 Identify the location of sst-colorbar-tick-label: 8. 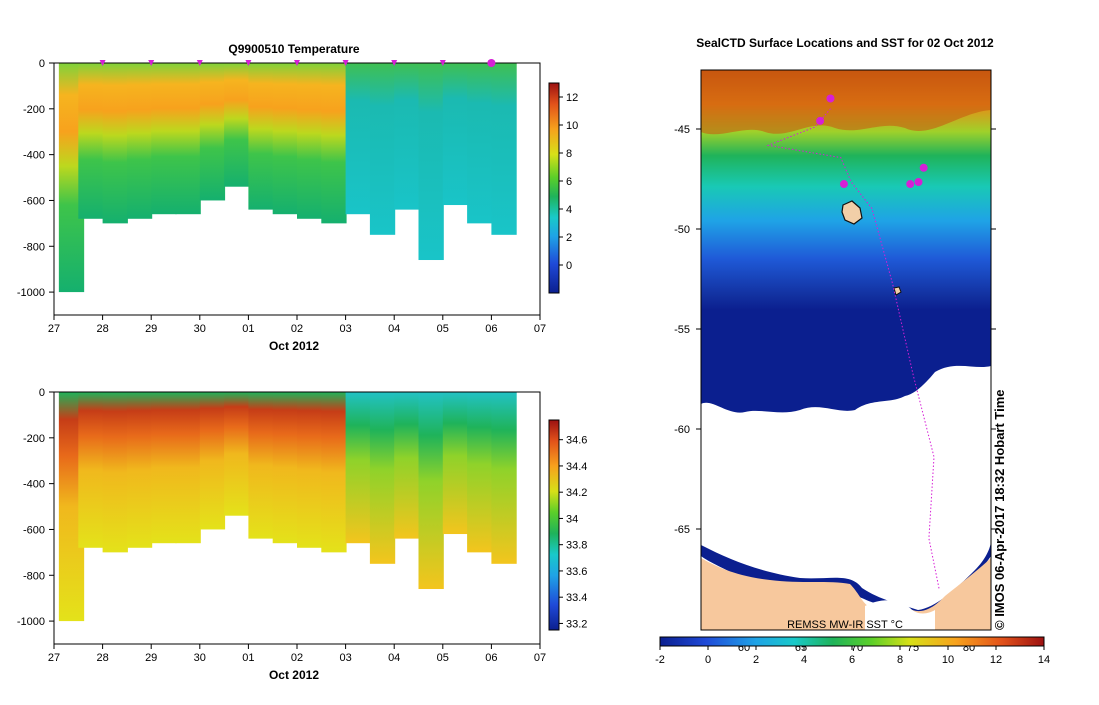
(900, 660).